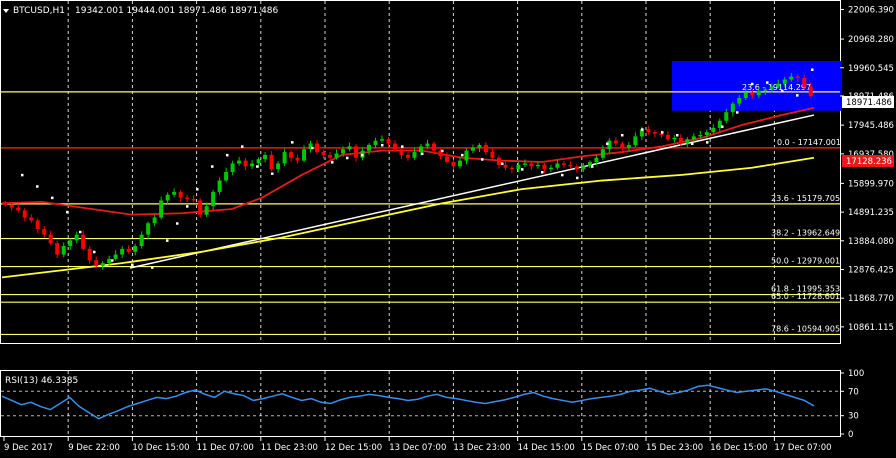 This screenshot has width=896, height=458. What do you see at coordinates (852, 404) in the screenshot?
I see `rsi-axis: 100 70 30 0` at bounding box center [852, 404].